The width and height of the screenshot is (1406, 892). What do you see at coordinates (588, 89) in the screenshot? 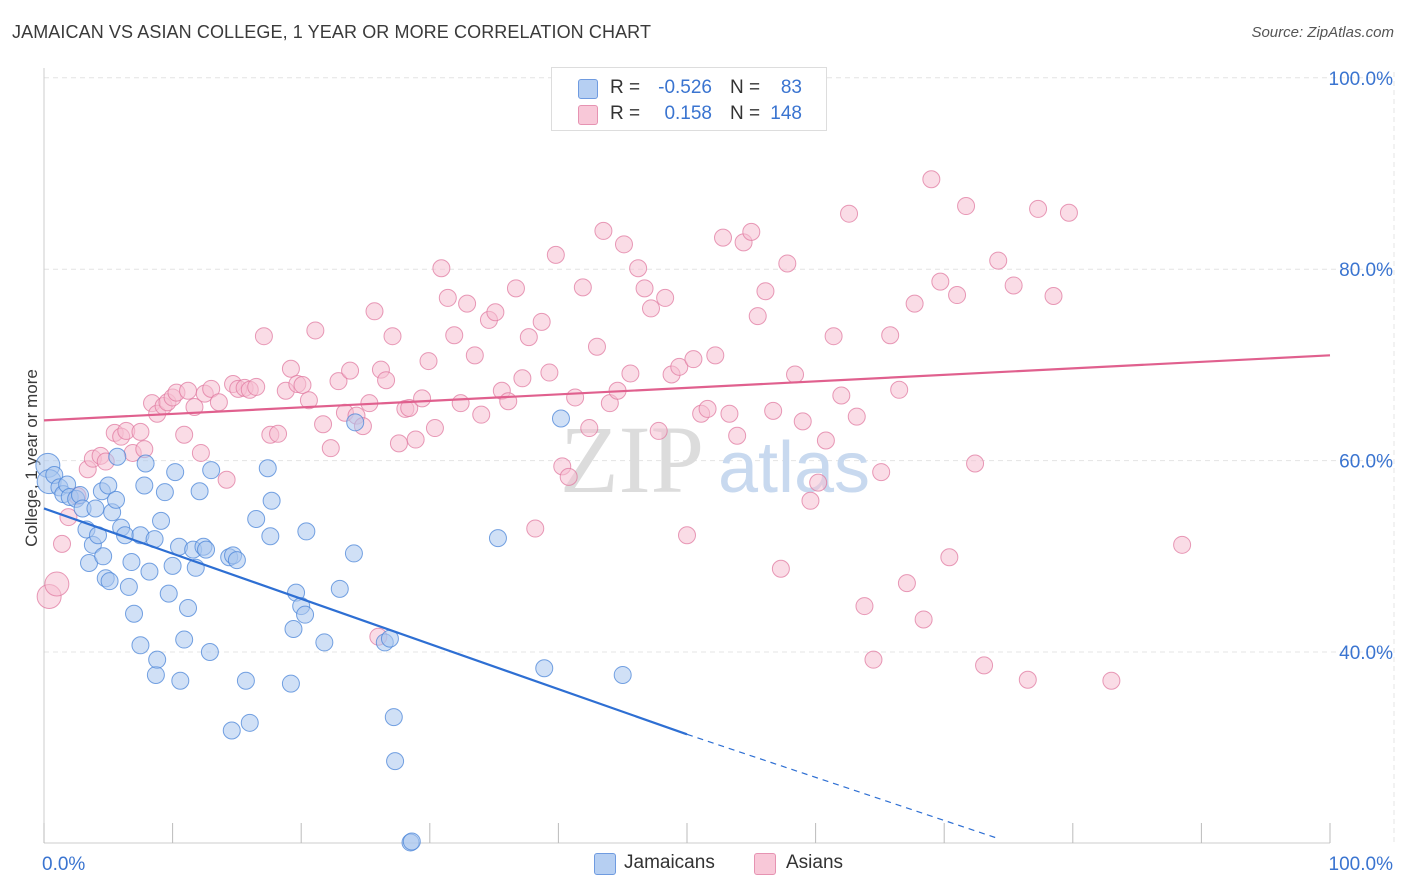
I see `blue-swatch` at bounding box center [588, 89].